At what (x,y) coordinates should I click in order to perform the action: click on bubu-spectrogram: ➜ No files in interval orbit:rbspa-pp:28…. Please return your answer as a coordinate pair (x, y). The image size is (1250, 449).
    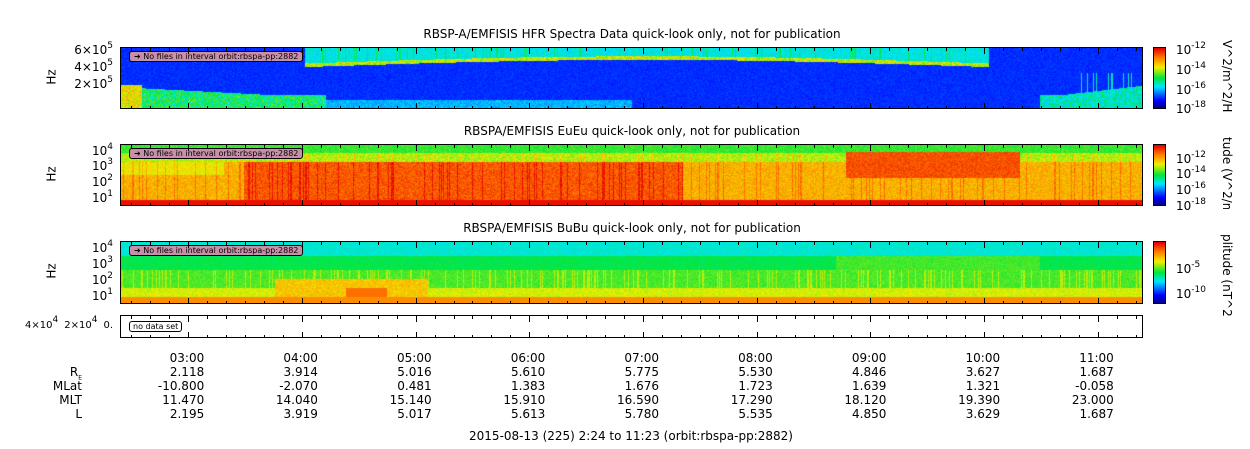
    Looking at the image, I should click on (631, 272).